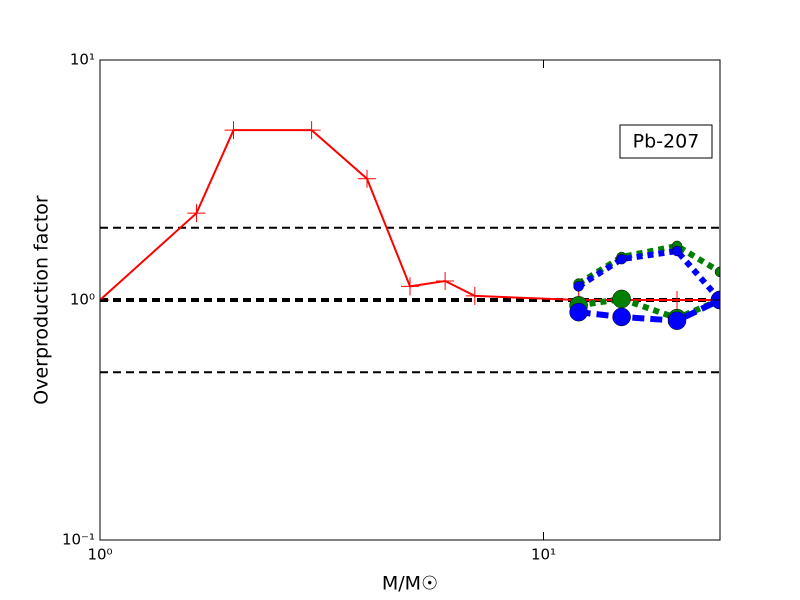 This screenshot has width=800, height=600. I want to click on y-axis-label: Overproduction factor, so click(42, 300).